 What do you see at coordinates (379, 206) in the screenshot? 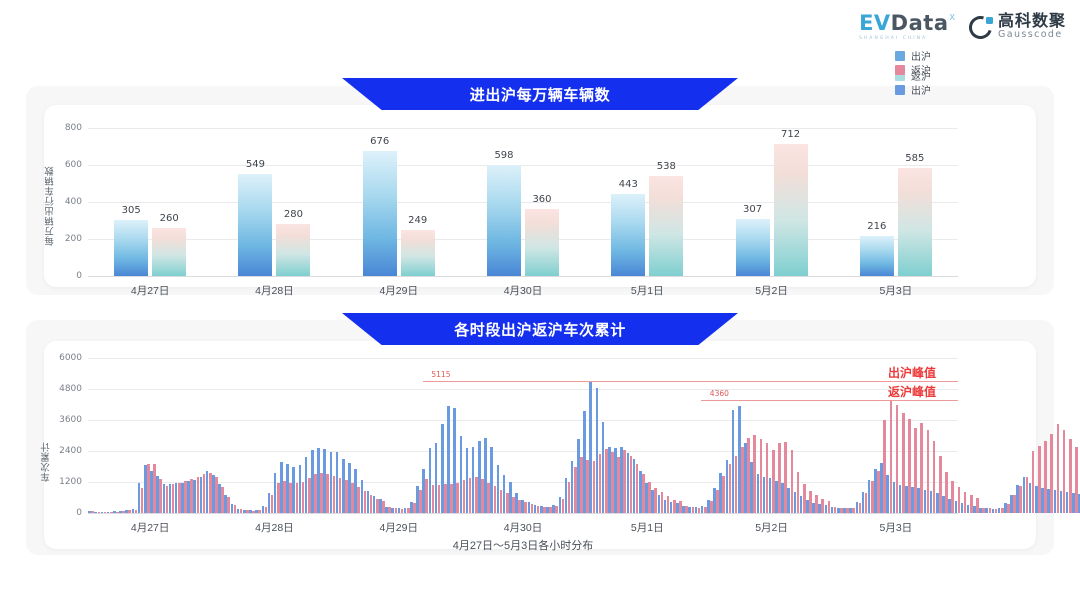
I see `bar-out: 676` at bounding box center [379, 206].